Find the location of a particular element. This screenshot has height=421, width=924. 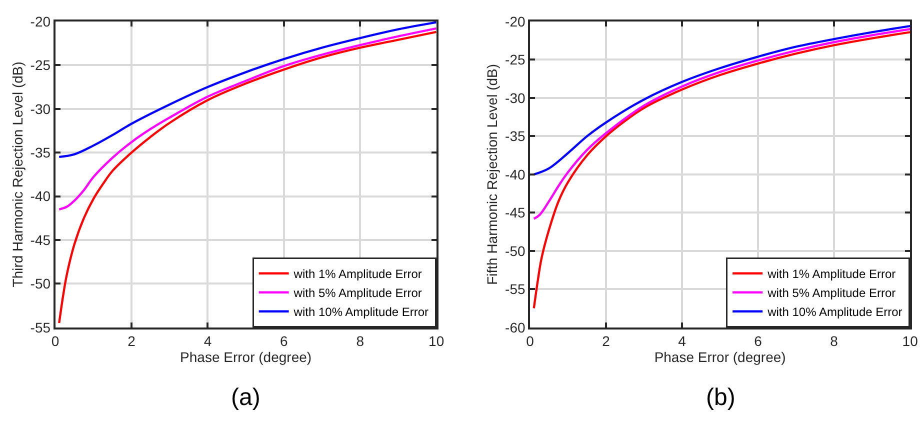

y-tick-label: -60 is located at coordinates (515, 327).